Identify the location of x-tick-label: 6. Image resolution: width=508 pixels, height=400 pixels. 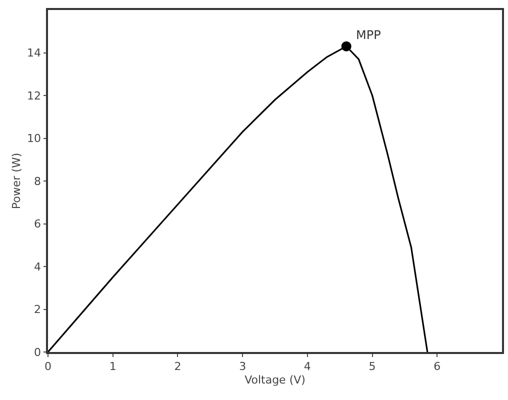
(437, 366).